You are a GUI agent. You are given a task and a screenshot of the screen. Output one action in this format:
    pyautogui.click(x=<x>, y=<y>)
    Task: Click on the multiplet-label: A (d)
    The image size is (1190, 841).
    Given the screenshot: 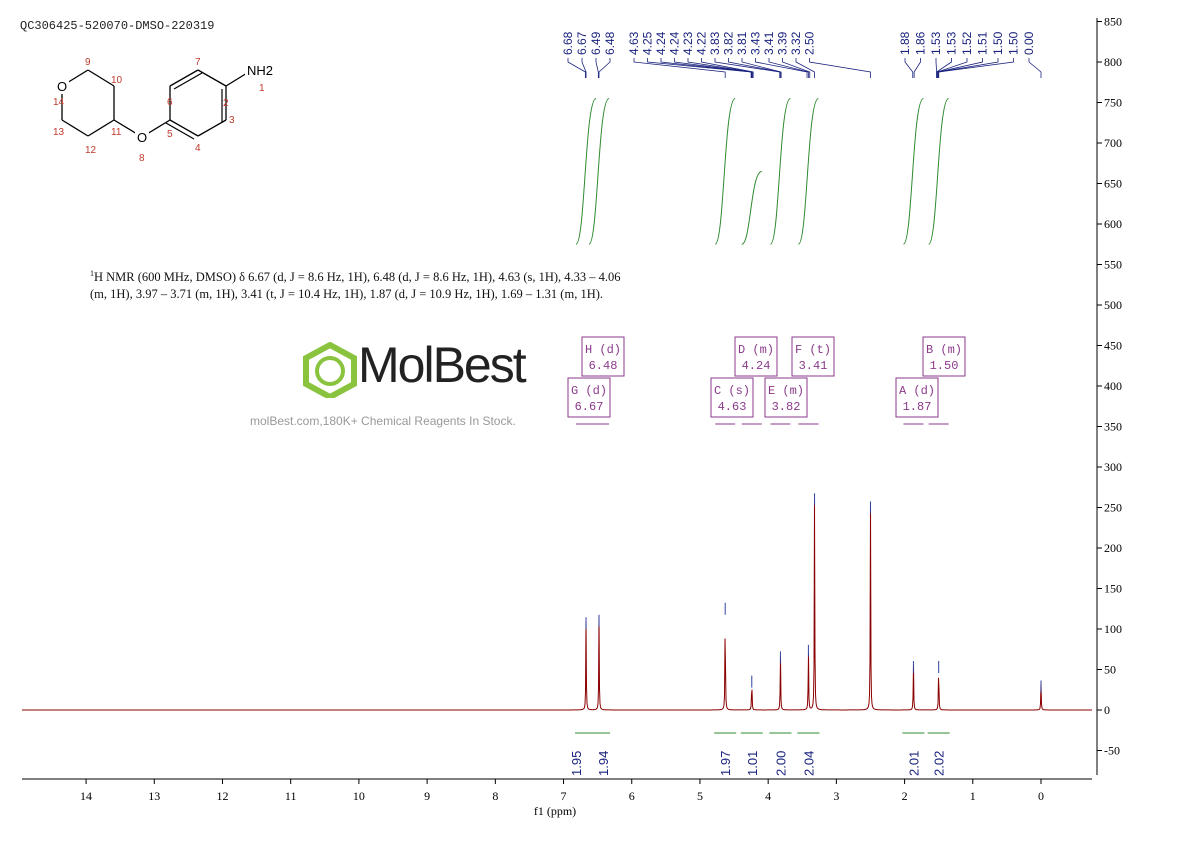 What is the action you would take?
    pyautogui.click(x=917, y=391)
    